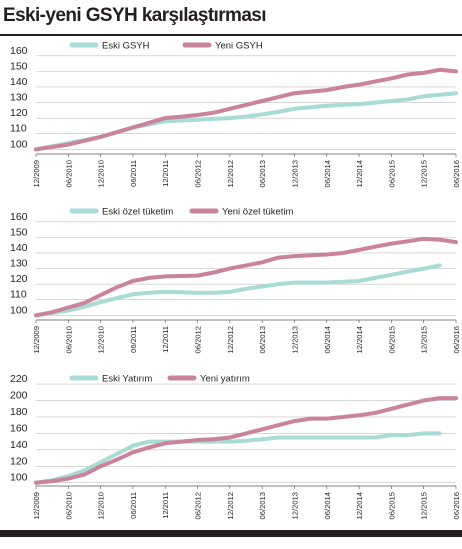 Image resolution: width=462 pixels, height=549 pixels. Describe the element at coordinates (19, 379) in the screenshot. I see `y-tick-label: 220` at that location.